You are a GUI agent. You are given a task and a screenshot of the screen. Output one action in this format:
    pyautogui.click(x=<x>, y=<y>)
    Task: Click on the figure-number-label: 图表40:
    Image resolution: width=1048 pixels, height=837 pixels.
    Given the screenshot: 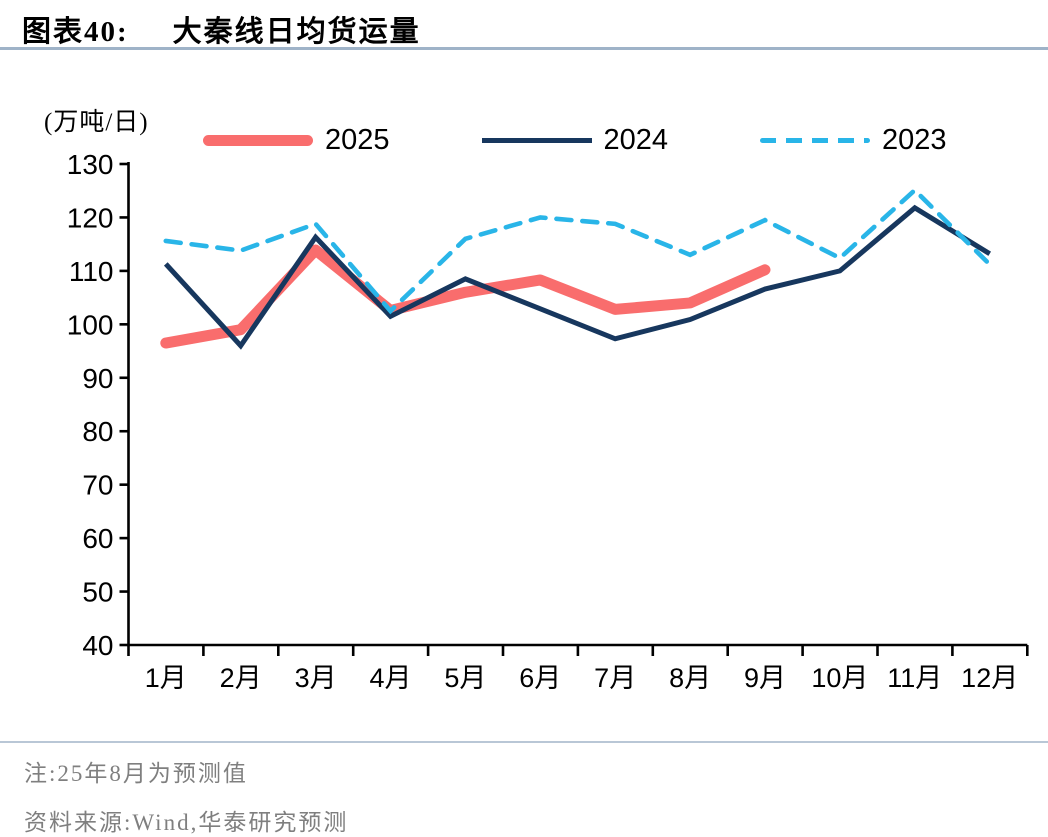 What is the action you would take?
    pyautogui.click(x=75, y=32)
    